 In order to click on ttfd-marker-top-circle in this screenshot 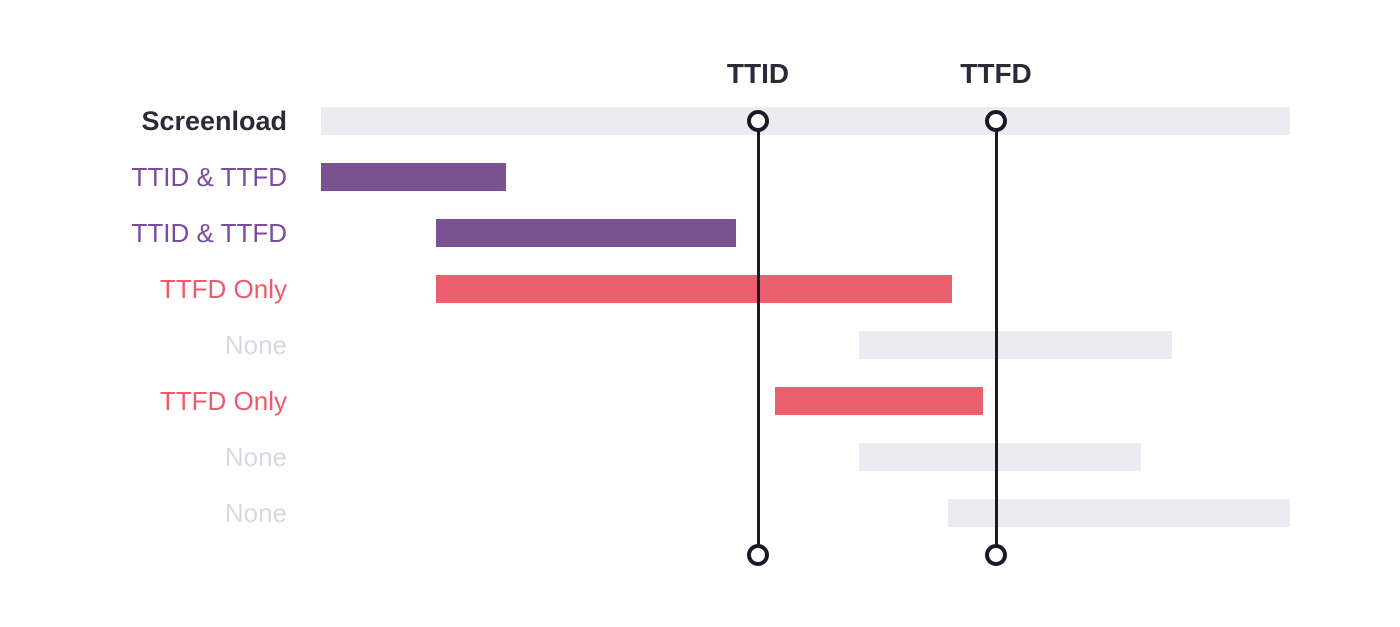, I will do `click(996, 121)`.